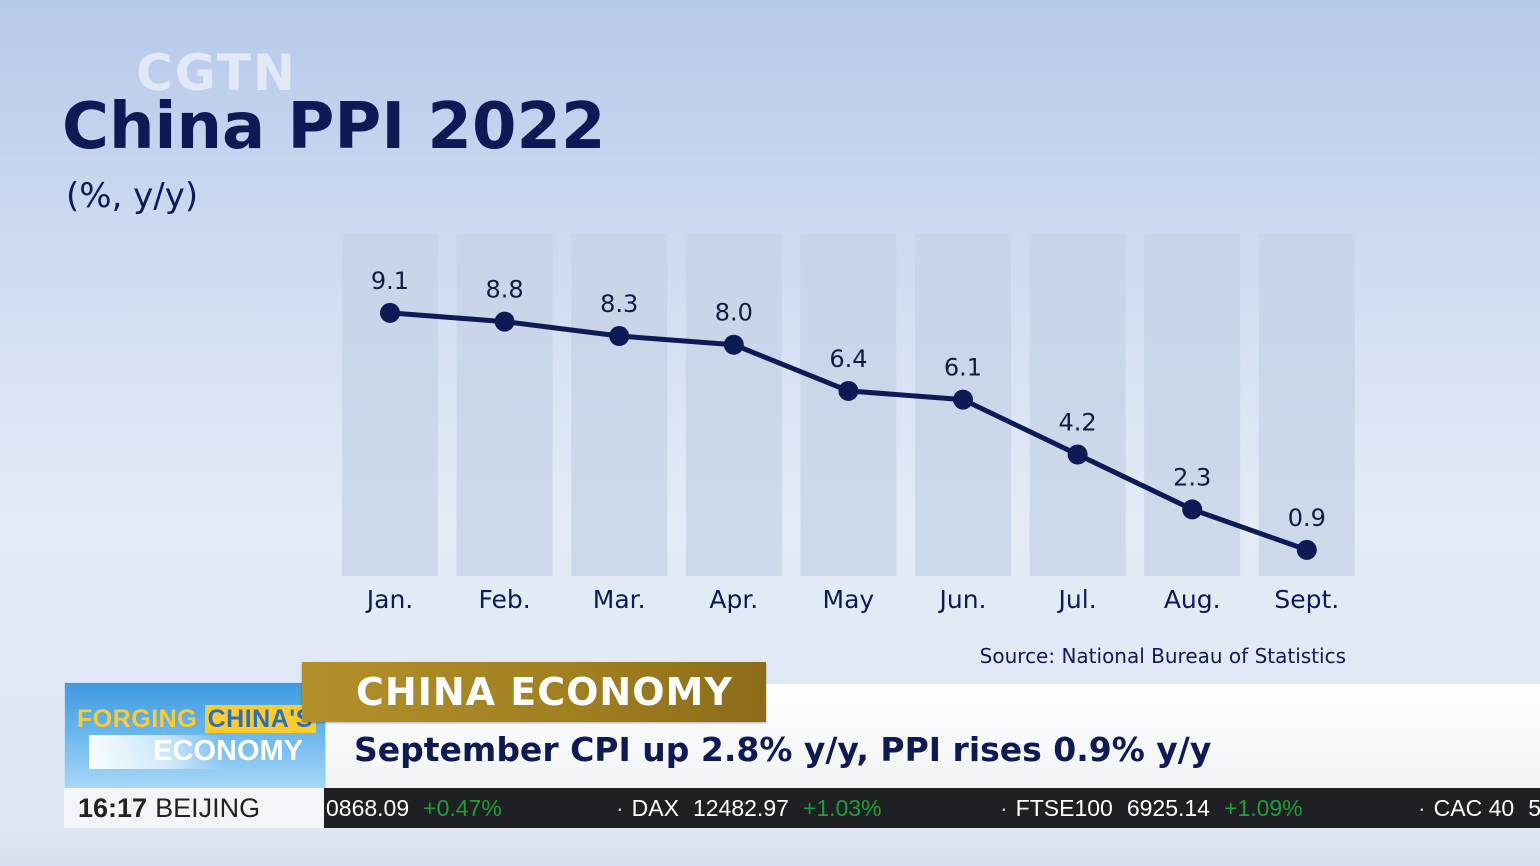 The width and height of the screenshot is (1540, 866). What do you see at coordinates (1192, 599) in the screenshot?
I see `x-tick-7: Aug.` at bounding box center [1192, 599].